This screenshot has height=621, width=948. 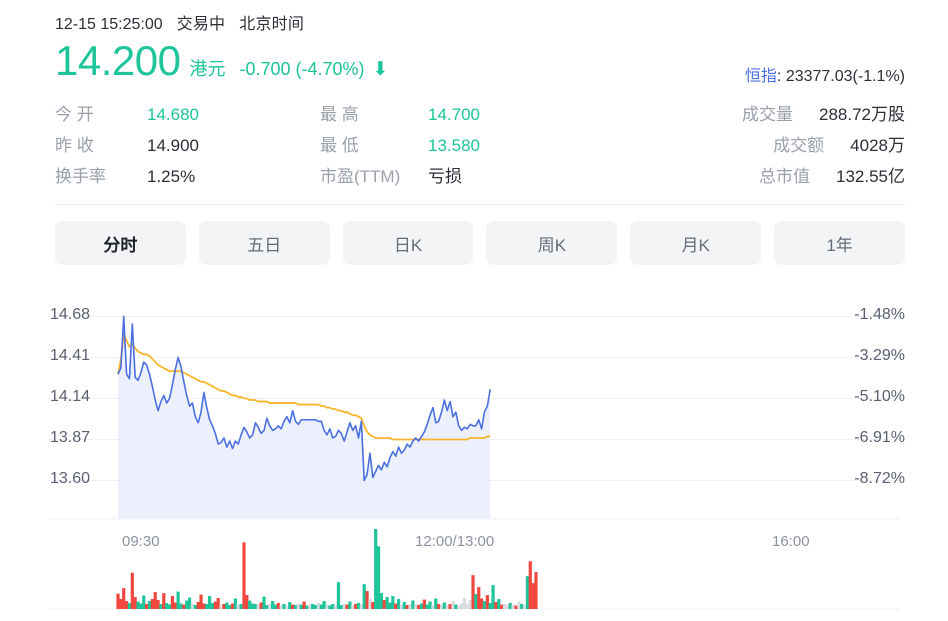 What do you see at coordinates (74, 114) in the screenshot?
I see `stat-label: 今 开` at bounding box center [74, 114].